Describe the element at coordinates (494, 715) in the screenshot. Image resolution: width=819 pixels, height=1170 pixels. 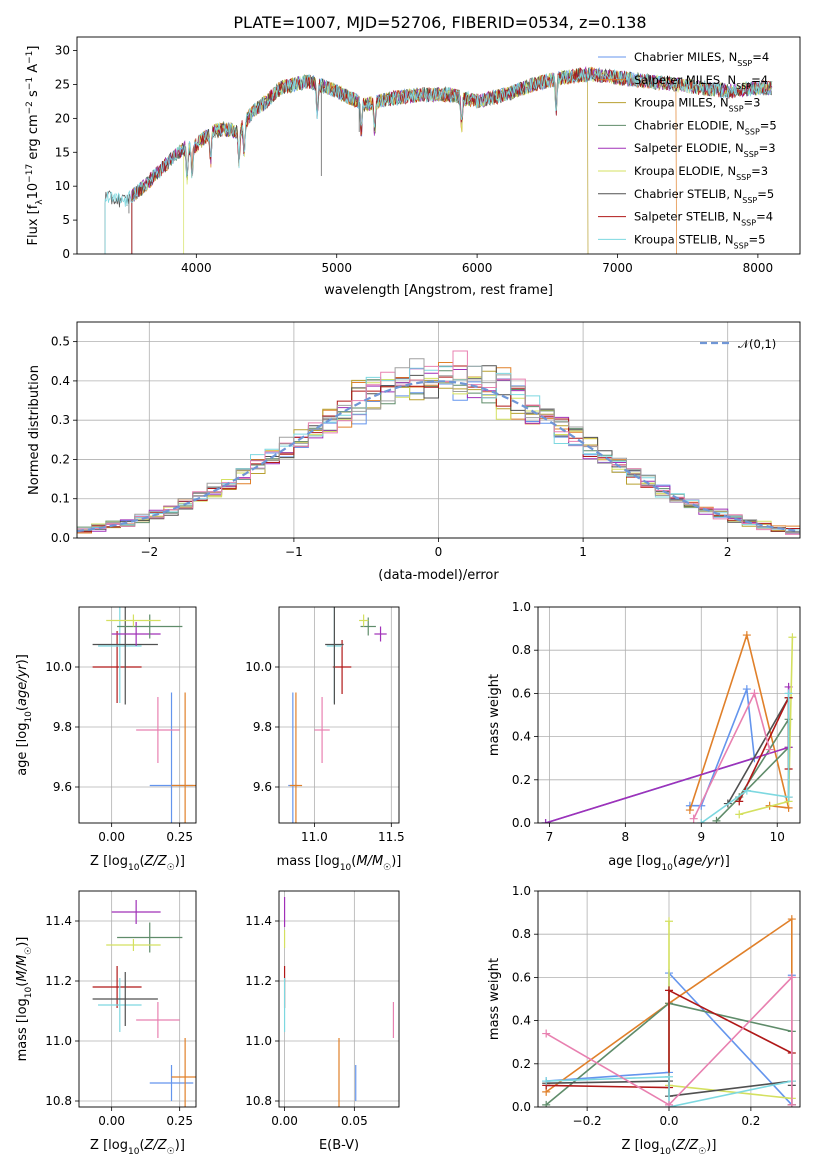
I see `weight_vs_age-ylabel: mass weight` at that location.